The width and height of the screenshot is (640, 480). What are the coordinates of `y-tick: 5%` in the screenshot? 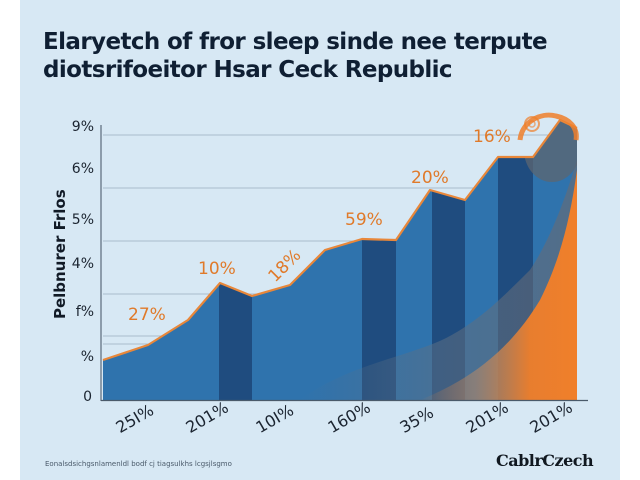 It's located at (82, 220).